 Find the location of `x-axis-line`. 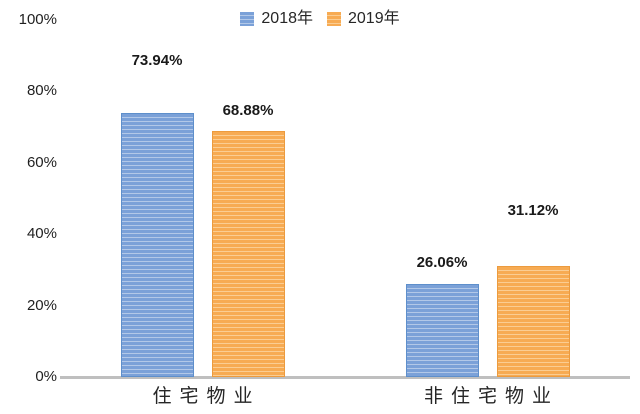

x-axis-line is located at coordinates (345, 377).